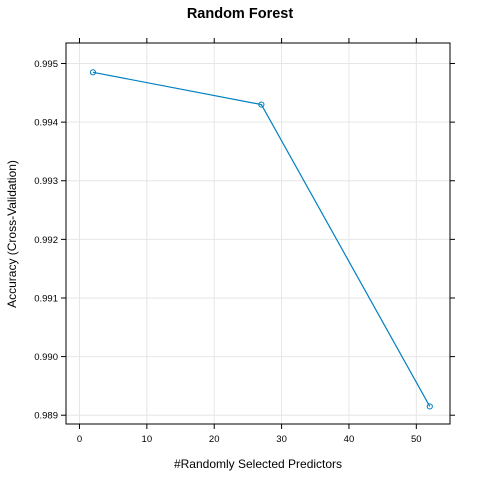 The width and height of the screenshot is (480, 480). I want to click on y-tick-label: 0.989, so click(46, 416).